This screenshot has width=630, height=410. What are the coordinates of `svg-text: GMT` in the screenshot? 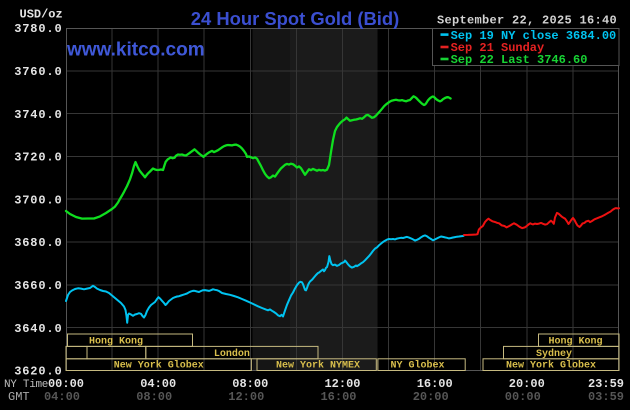 It's located at (19, 397).